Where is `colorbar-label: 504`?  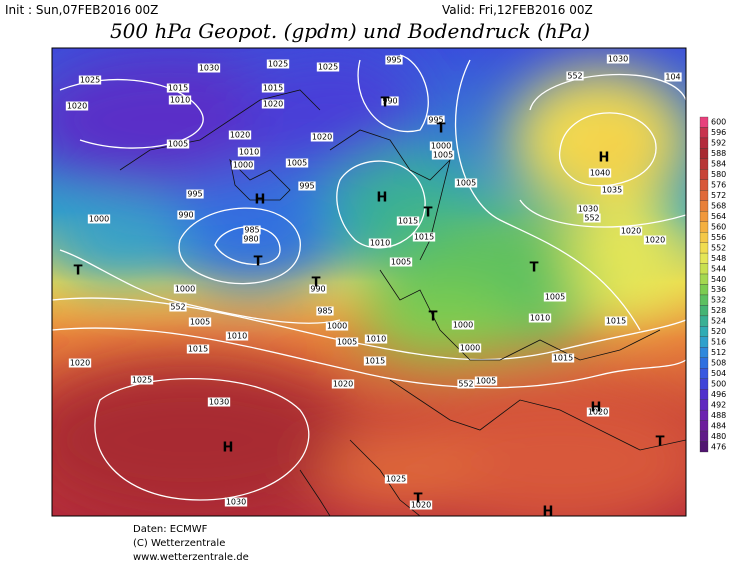
colorbar-label: 504 is located at coordinates (718, 373).